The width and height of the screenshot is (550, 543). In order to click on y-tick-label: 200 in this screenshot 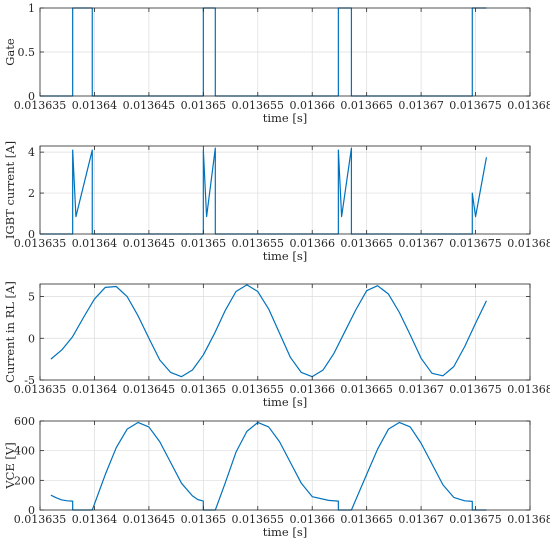, I will do `click(24, 480)`.